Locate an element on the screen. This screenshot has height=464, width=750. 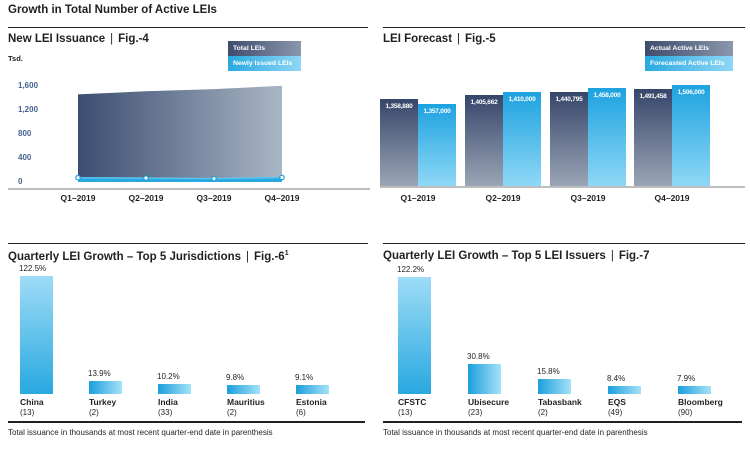
legend-label: Forecasted Active LEIs is located at coordinates (687, 63).